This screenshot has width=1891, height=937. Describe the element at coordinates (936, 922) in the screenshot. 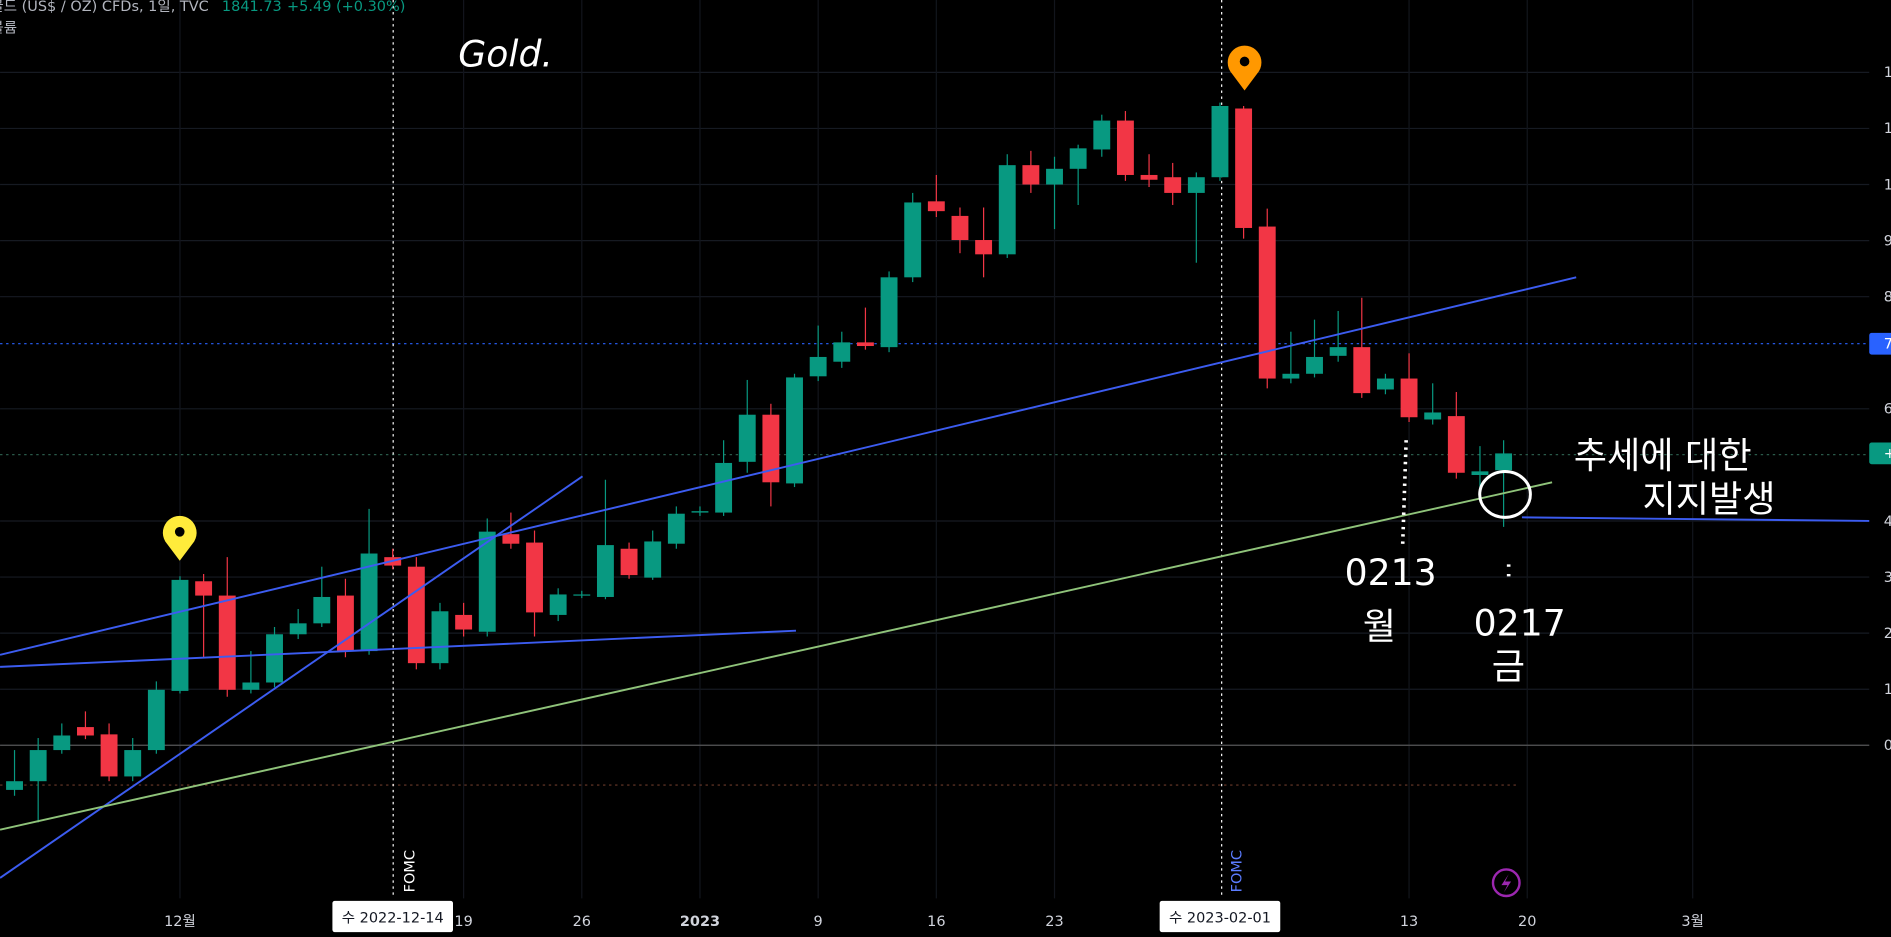

I see `x-tick-label: 16` at that location.